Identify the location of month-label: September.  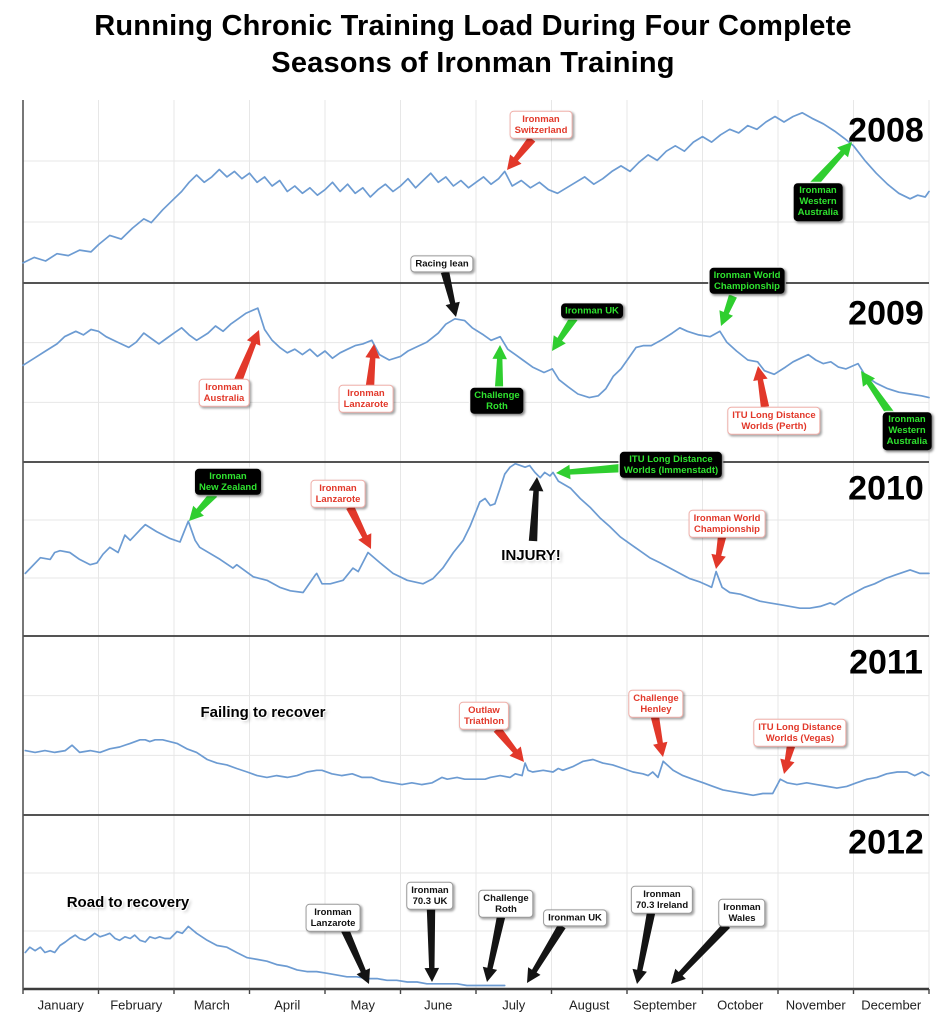
(664, 1005).